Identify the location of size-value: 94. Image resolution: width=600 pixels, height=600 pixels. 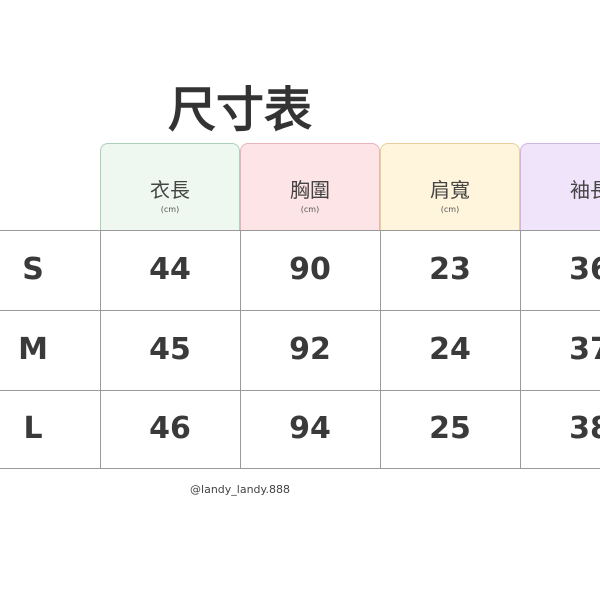
(310, 428).